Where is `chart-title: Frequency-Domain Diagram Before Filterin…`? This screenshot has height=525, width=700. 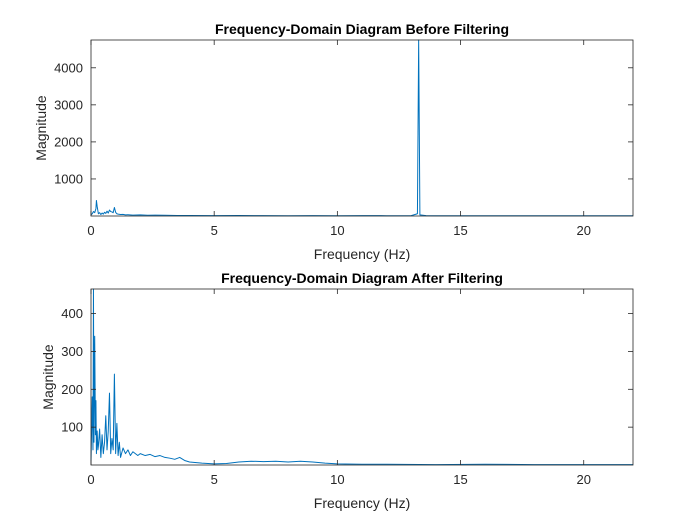 chart-title: Frequency-Domain Diagram Before Filterin… is located at coordinates (362, 29).